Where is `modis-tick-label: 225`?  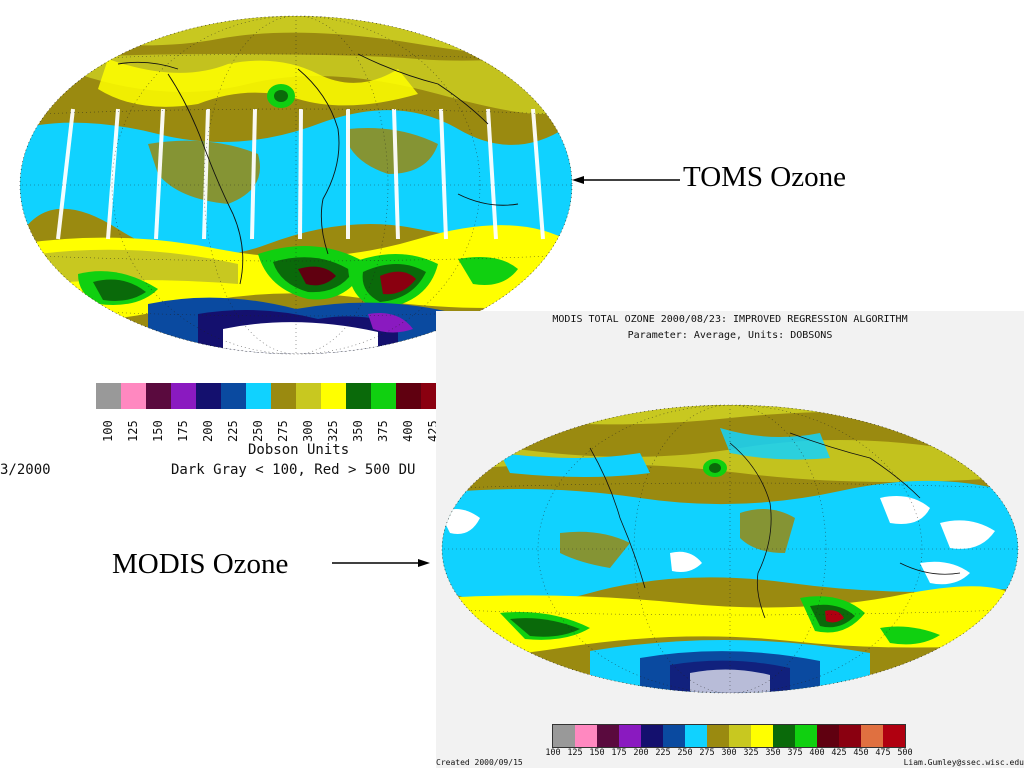
modis-tick-label: 225 is located at coordinates (663, 753).